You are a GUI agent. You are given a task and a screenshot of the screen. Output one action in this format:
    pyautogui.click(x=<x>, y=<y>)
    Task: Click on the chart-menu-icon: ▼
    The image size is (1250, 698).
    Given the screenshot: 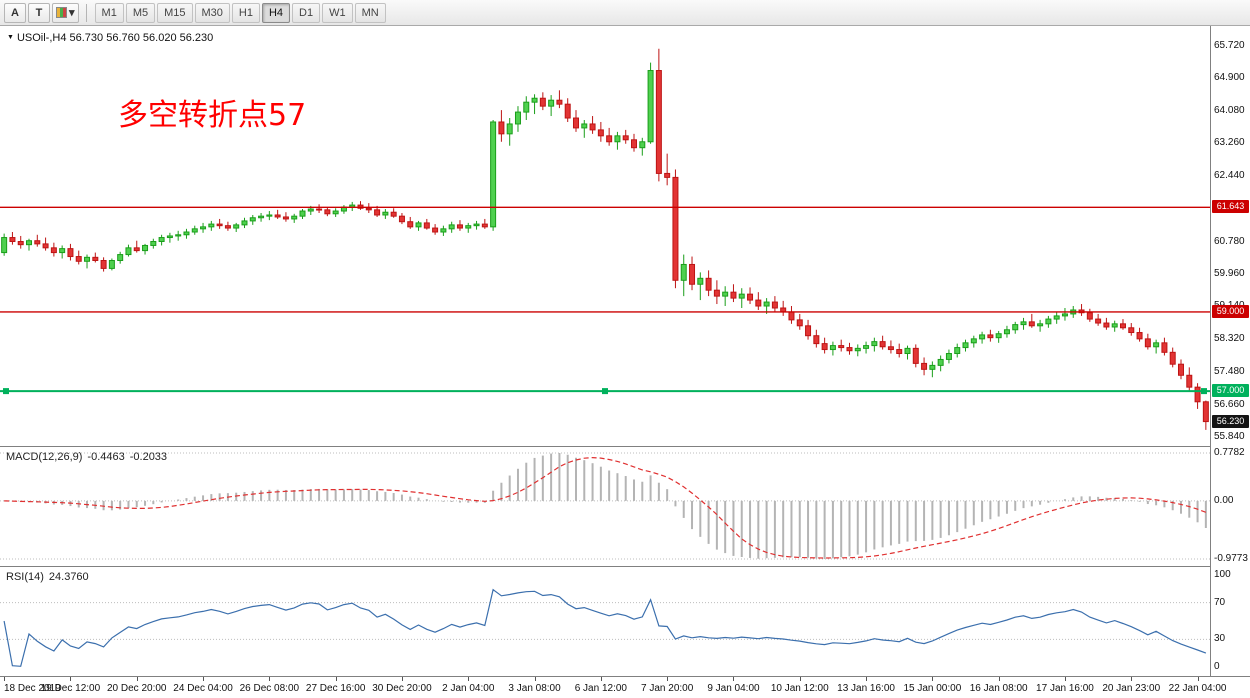 What is the action you would take?
    pyautogui.click(x=10, y=37)
    